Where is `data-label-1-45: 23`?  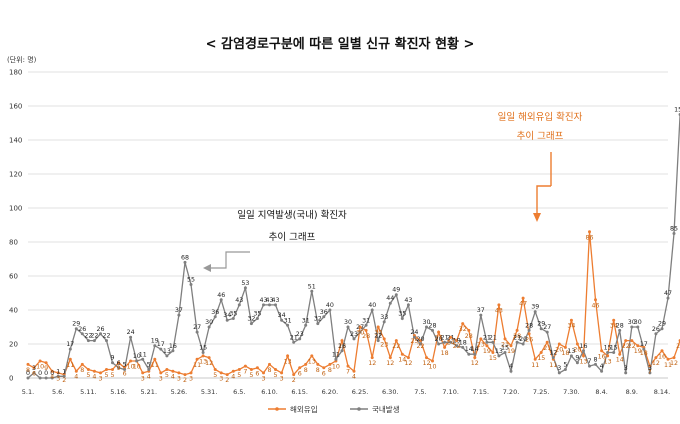
data-label-1-45: 23 is located at coordinates (300, 334).